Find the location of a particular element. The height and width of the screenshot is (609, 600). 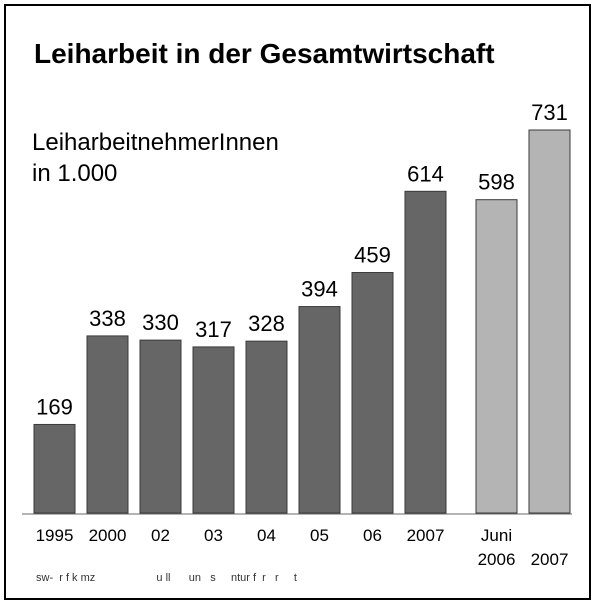

source-note: sw- r f k mz u ll un s ntur f r r t is located at coordinates (166, 578).